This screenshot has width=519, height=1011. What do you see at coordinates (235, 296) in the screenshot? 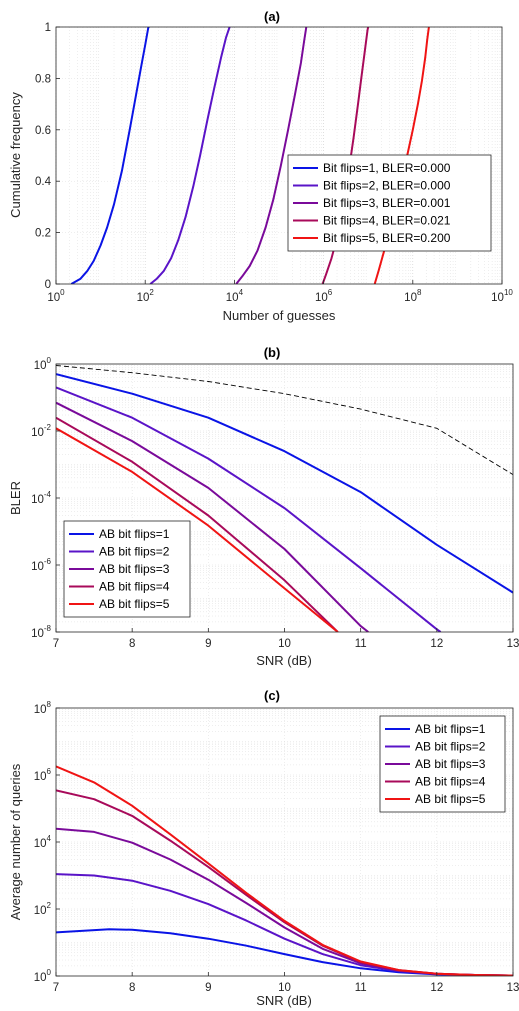
I see `x-tick-label: 10⁴` at bounding box center [235, 296].